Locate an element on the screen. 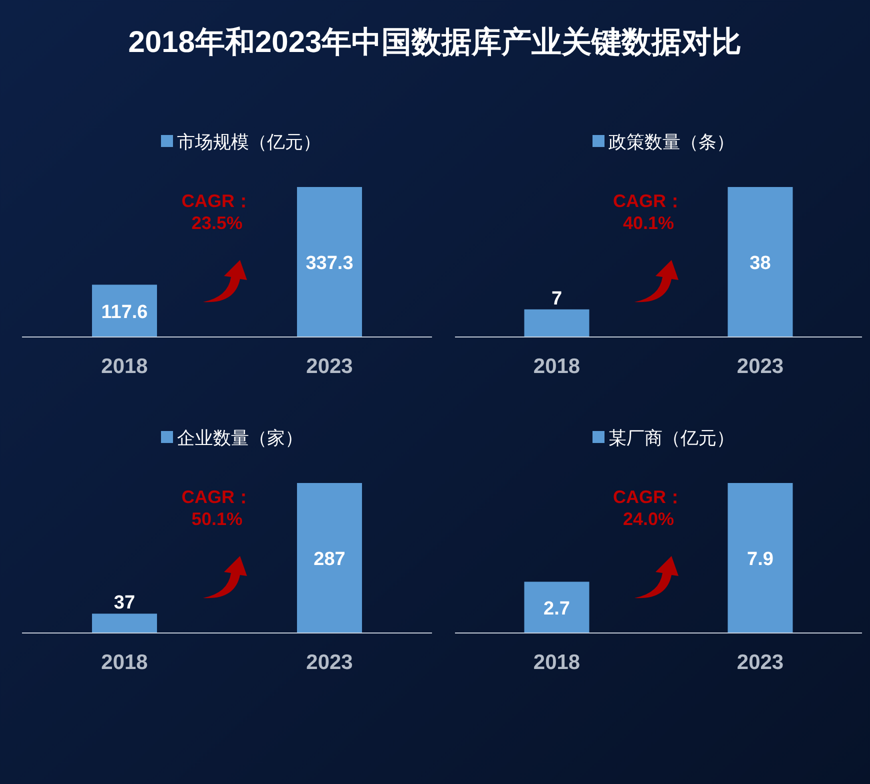 The image size is (870, 784). legend-label: 某厂商（亿元） is located at coordinates (671, 438).